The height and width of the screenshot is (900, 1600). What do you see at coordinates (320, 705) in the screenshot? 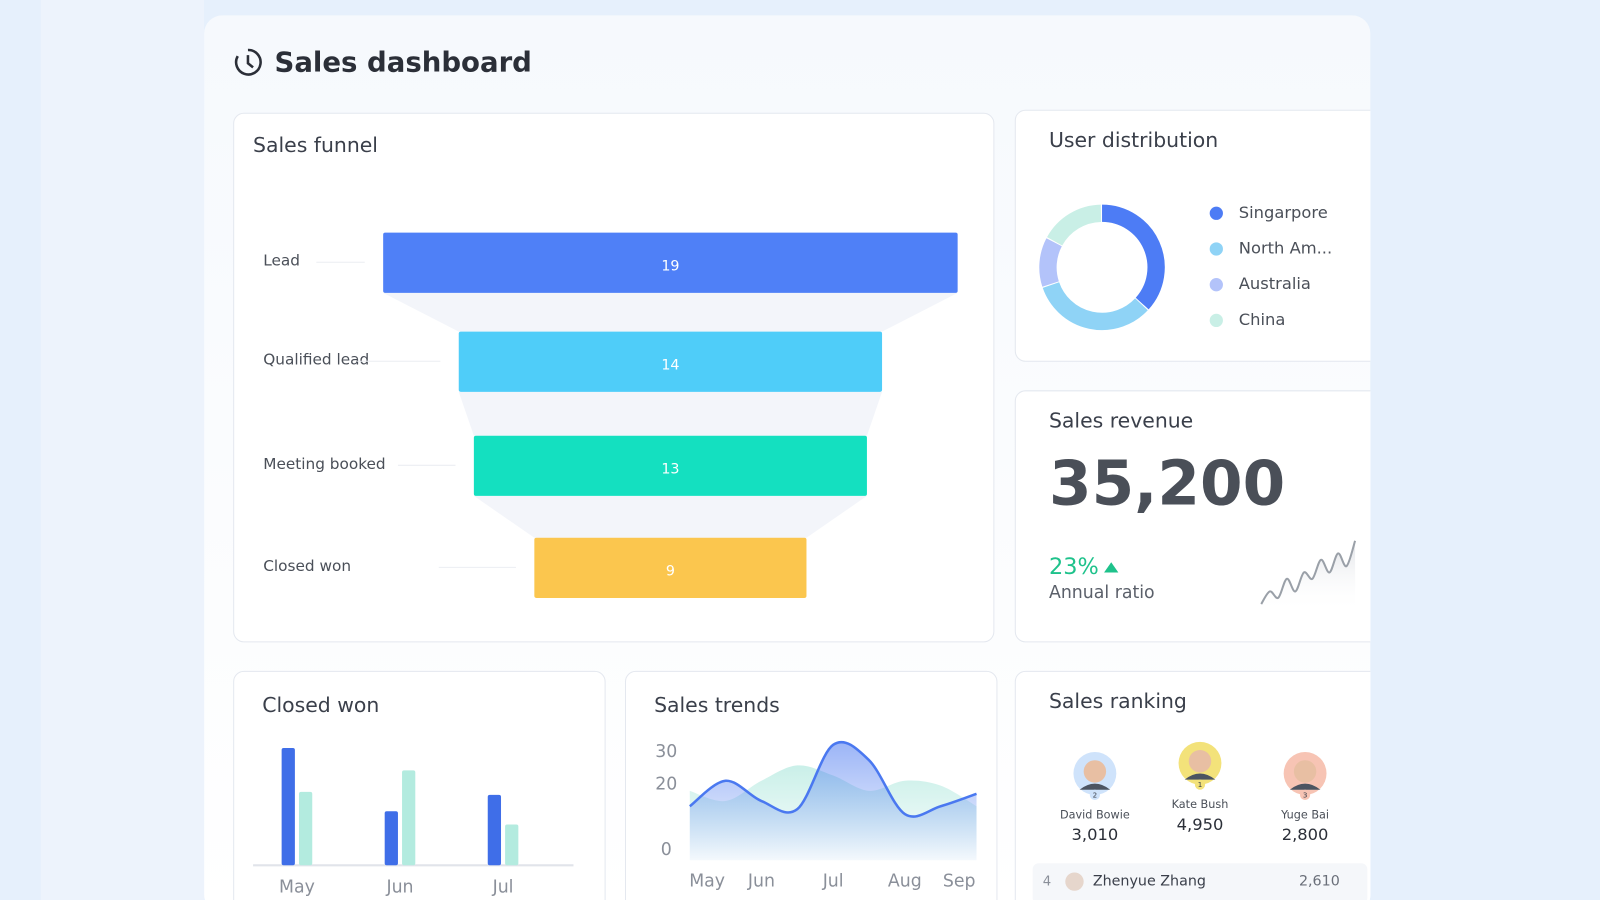
I see `card-title: Closed won` at bounding box center [320, 705].